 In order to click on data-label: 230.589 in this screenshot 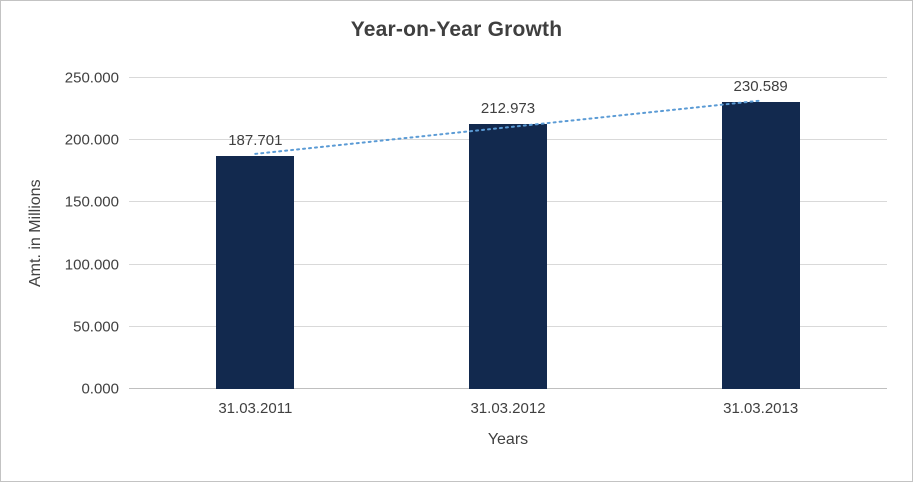, I will do `click(760, 87)`.